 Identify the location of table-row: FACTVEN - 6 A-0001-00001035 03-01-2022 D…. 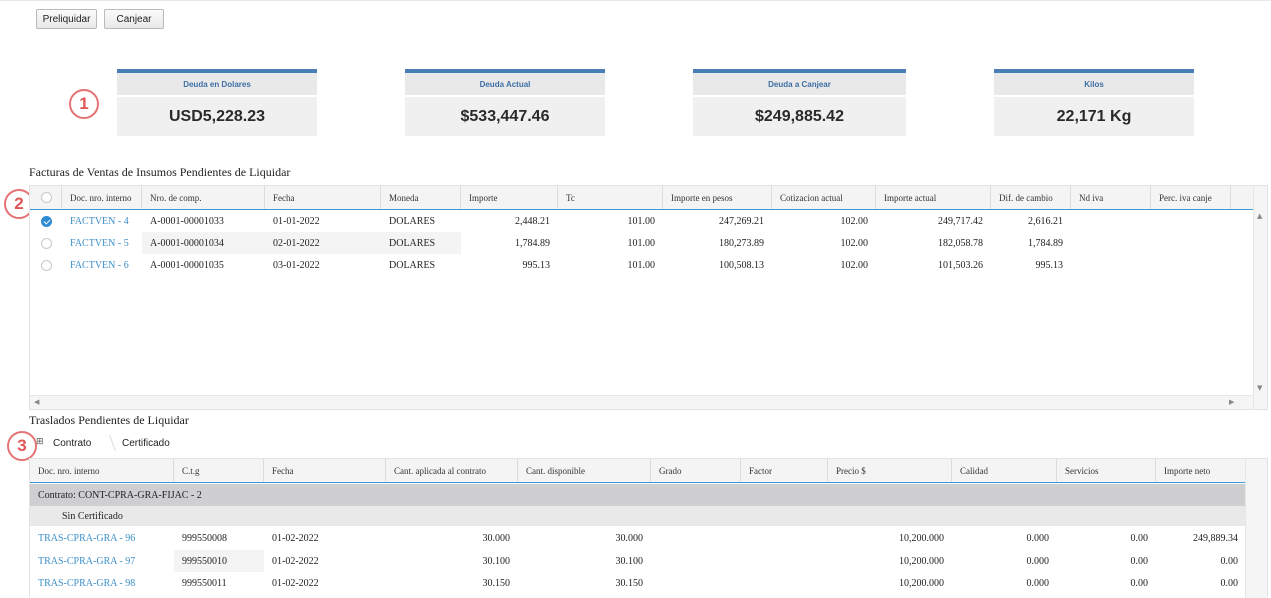
(642, 265).